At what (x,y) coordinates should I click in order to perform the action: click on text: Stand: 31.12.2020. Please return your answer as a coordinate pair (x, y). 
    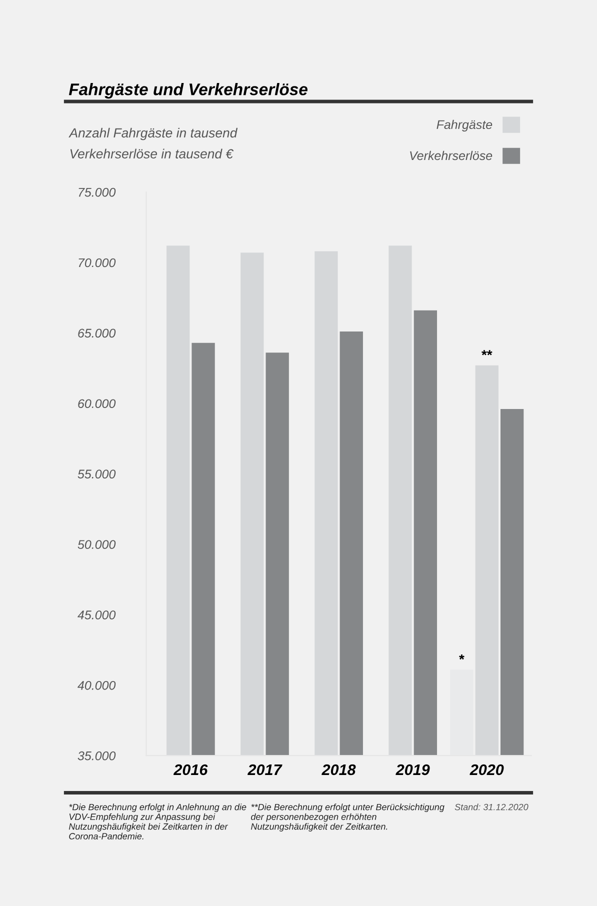
    Looking at the image, I should click on (491, 807).